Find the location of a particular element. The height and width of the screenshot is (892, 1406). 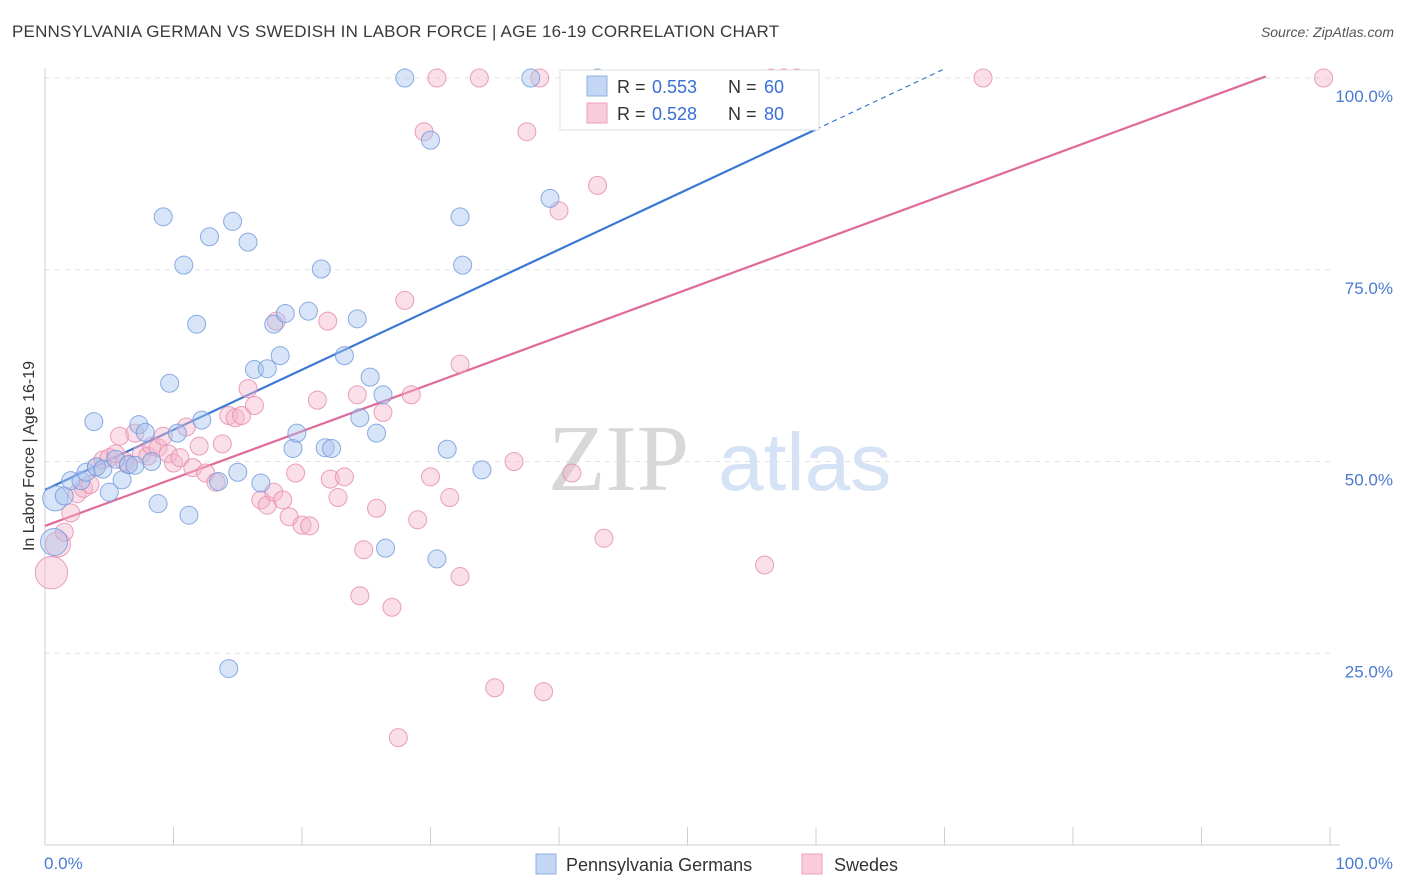

y-tick-label: 100.0% is located at coordinates (1364, 96).